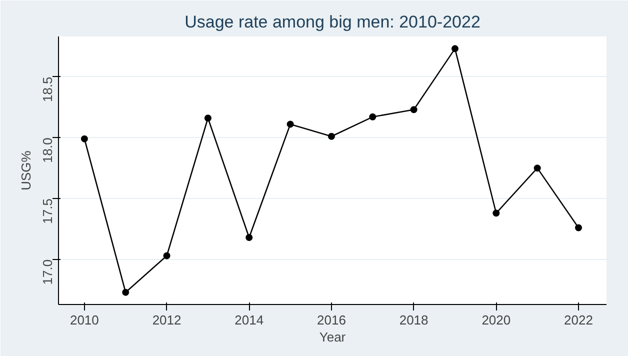 This screenshot has height=356, width=628. Describe the element at coordinates (331, 320) in the screenshot. I see `x-tick-label: 2016` at that location.